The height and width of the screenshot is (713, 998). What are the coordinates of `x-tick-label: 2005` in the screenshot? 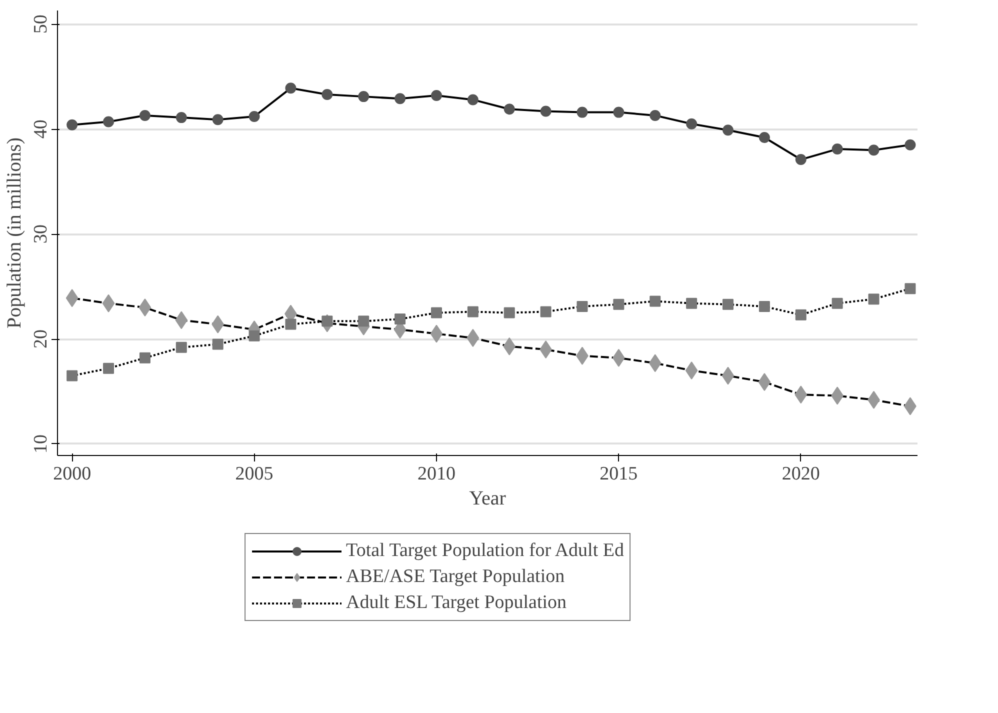 It's located at (254, 474).